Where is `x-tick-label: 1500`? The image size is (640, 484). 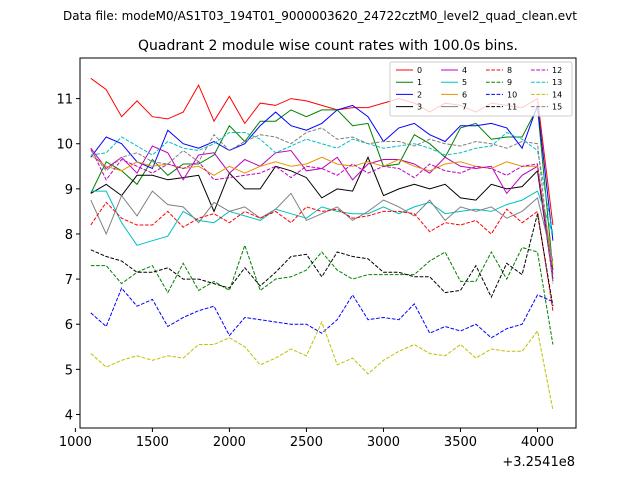
x-tick-label: 1500 is located at coordinates (152, 442).